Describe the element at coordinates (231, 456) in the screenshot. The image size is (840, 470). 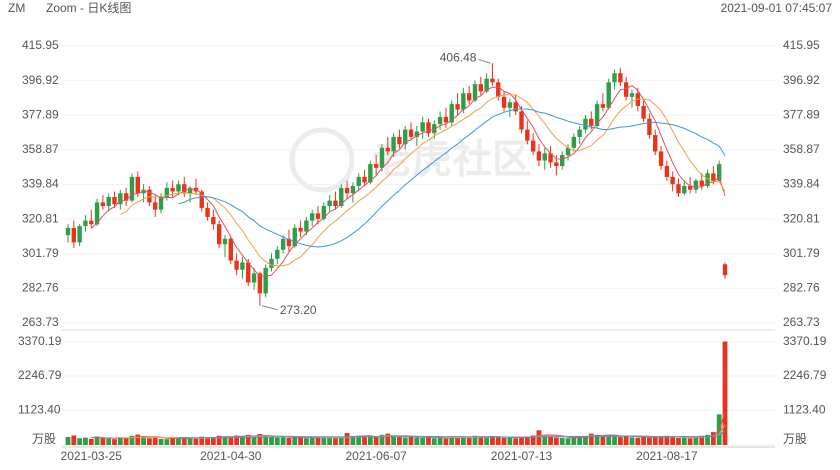
I see `x-tick-label: 2021-04-30` at that location.